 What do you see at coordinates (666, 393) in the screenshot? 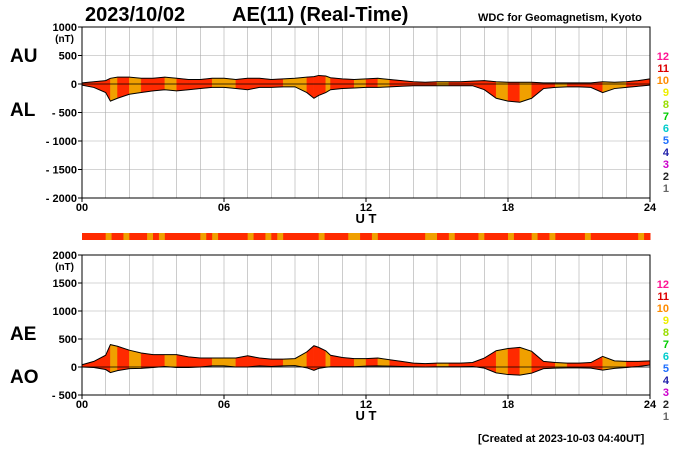
I see `panel2-station-level-3: 3` at bounding box center [666, 393].